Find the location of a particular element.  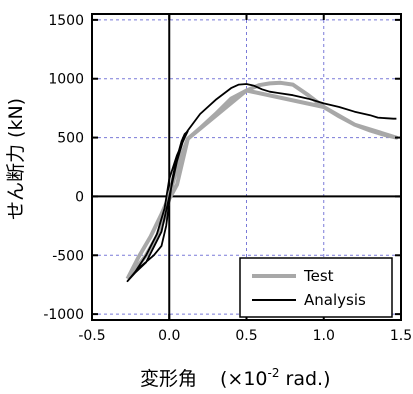

x-axis-unit-prefix: (×10 is located at coordinates (244, 379).